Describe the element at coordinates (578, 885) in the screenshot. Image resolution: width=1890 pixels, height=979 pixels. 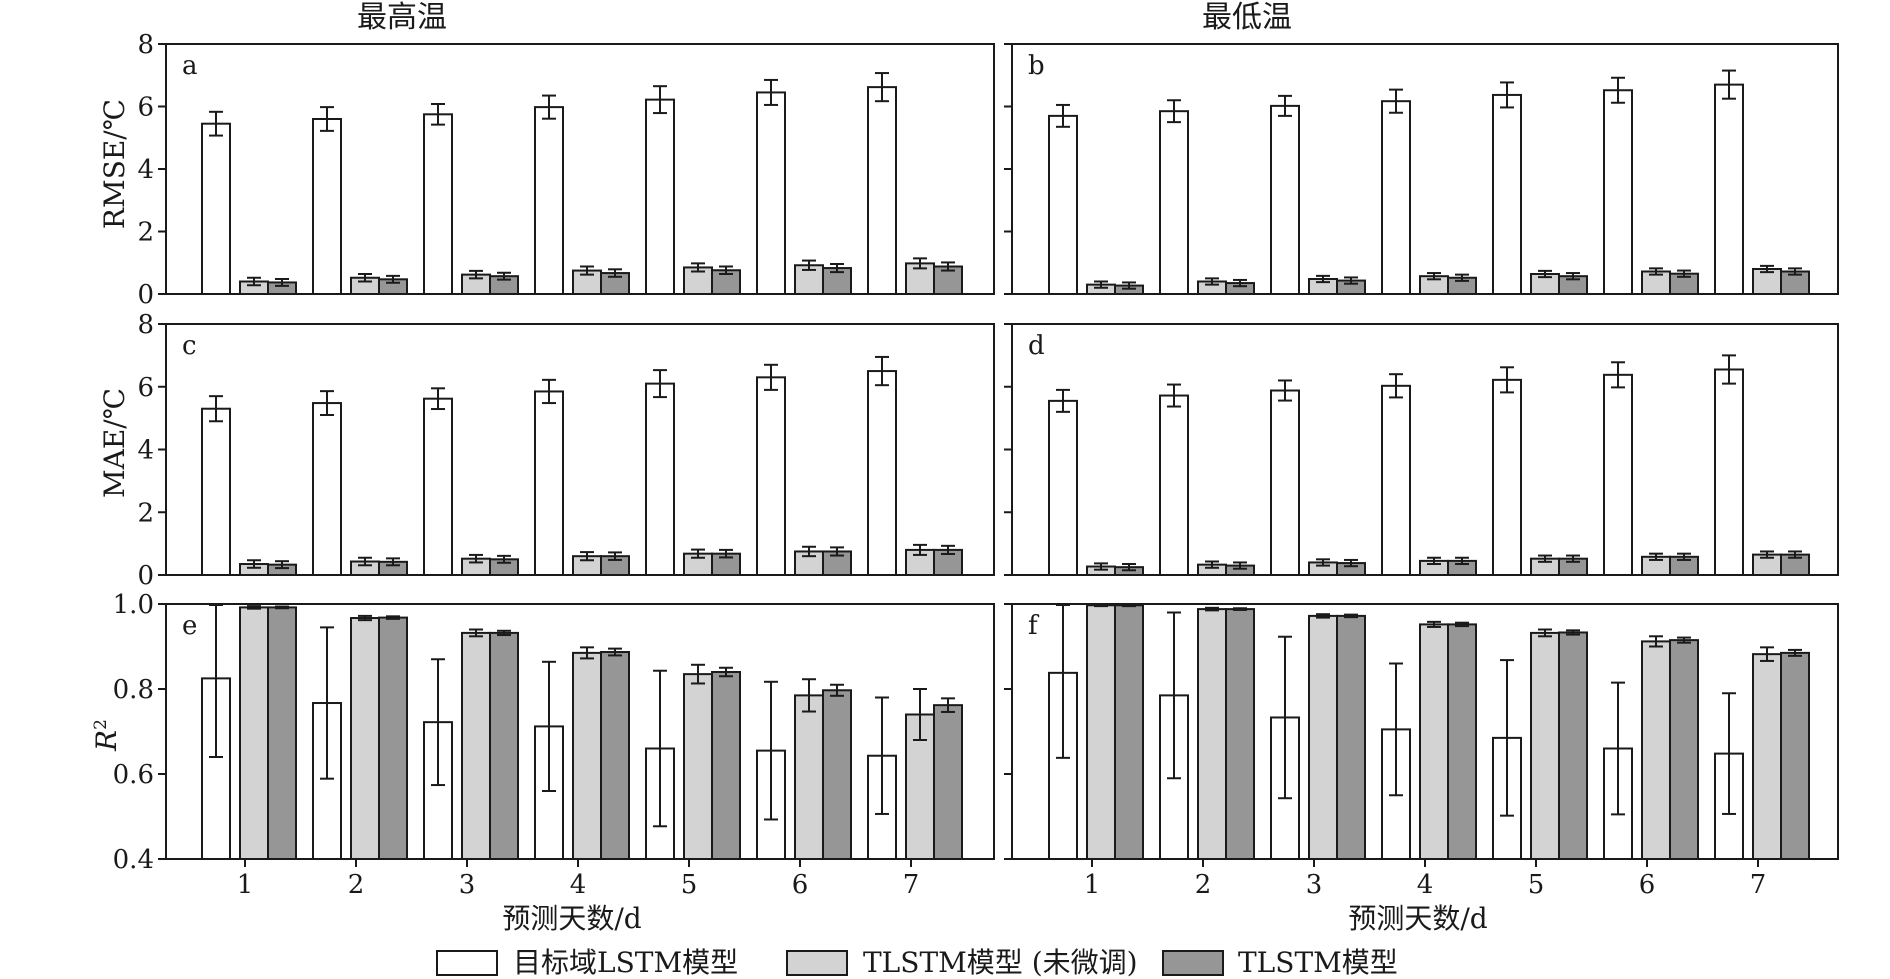
I see `x-tick-label: 4` at that location.